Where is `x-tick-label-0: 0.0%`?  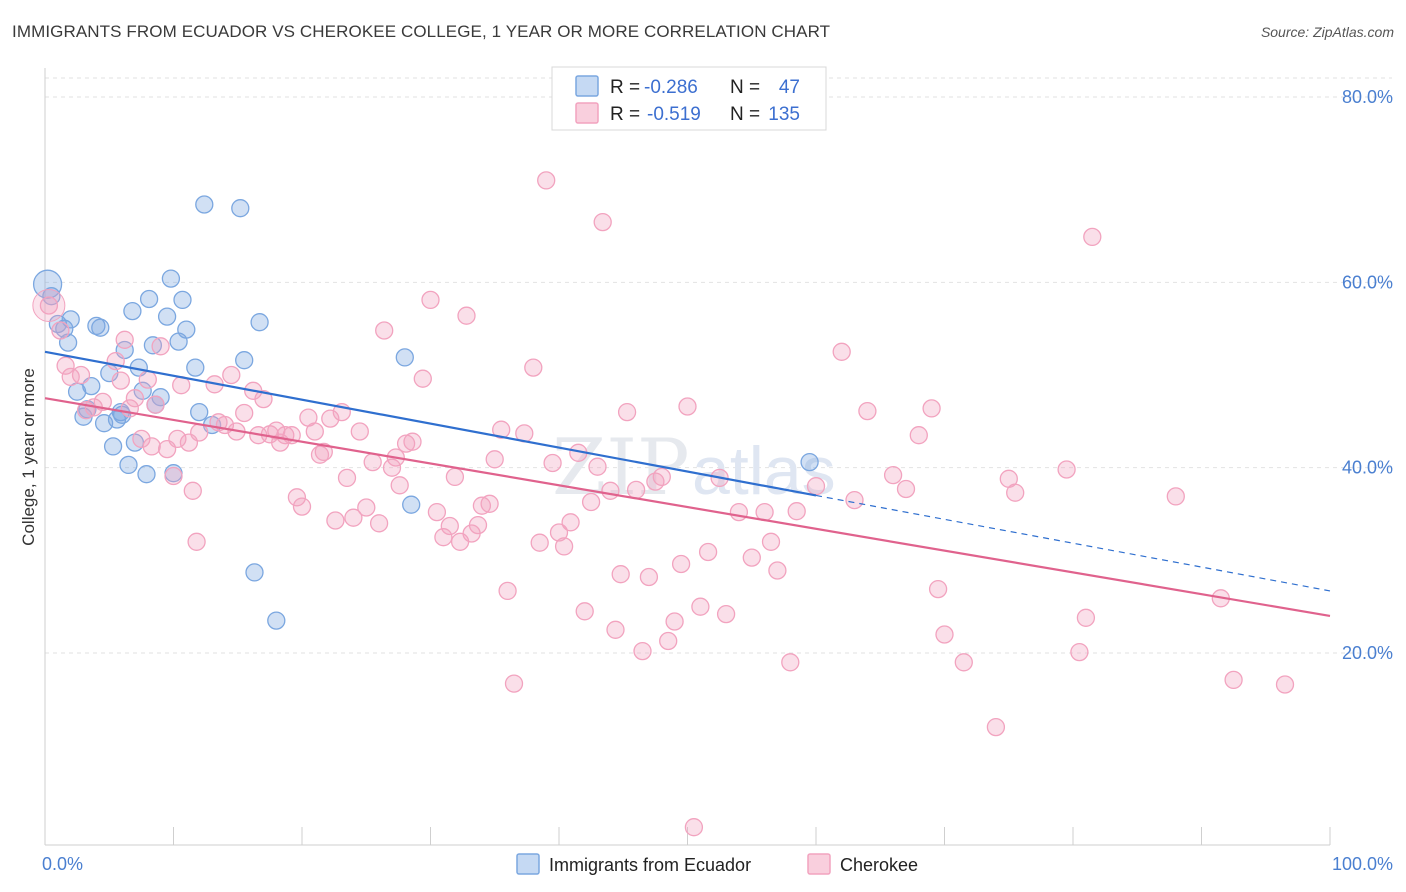
x-tick-label-0: 0.0% is located at coordinates (62, 864).